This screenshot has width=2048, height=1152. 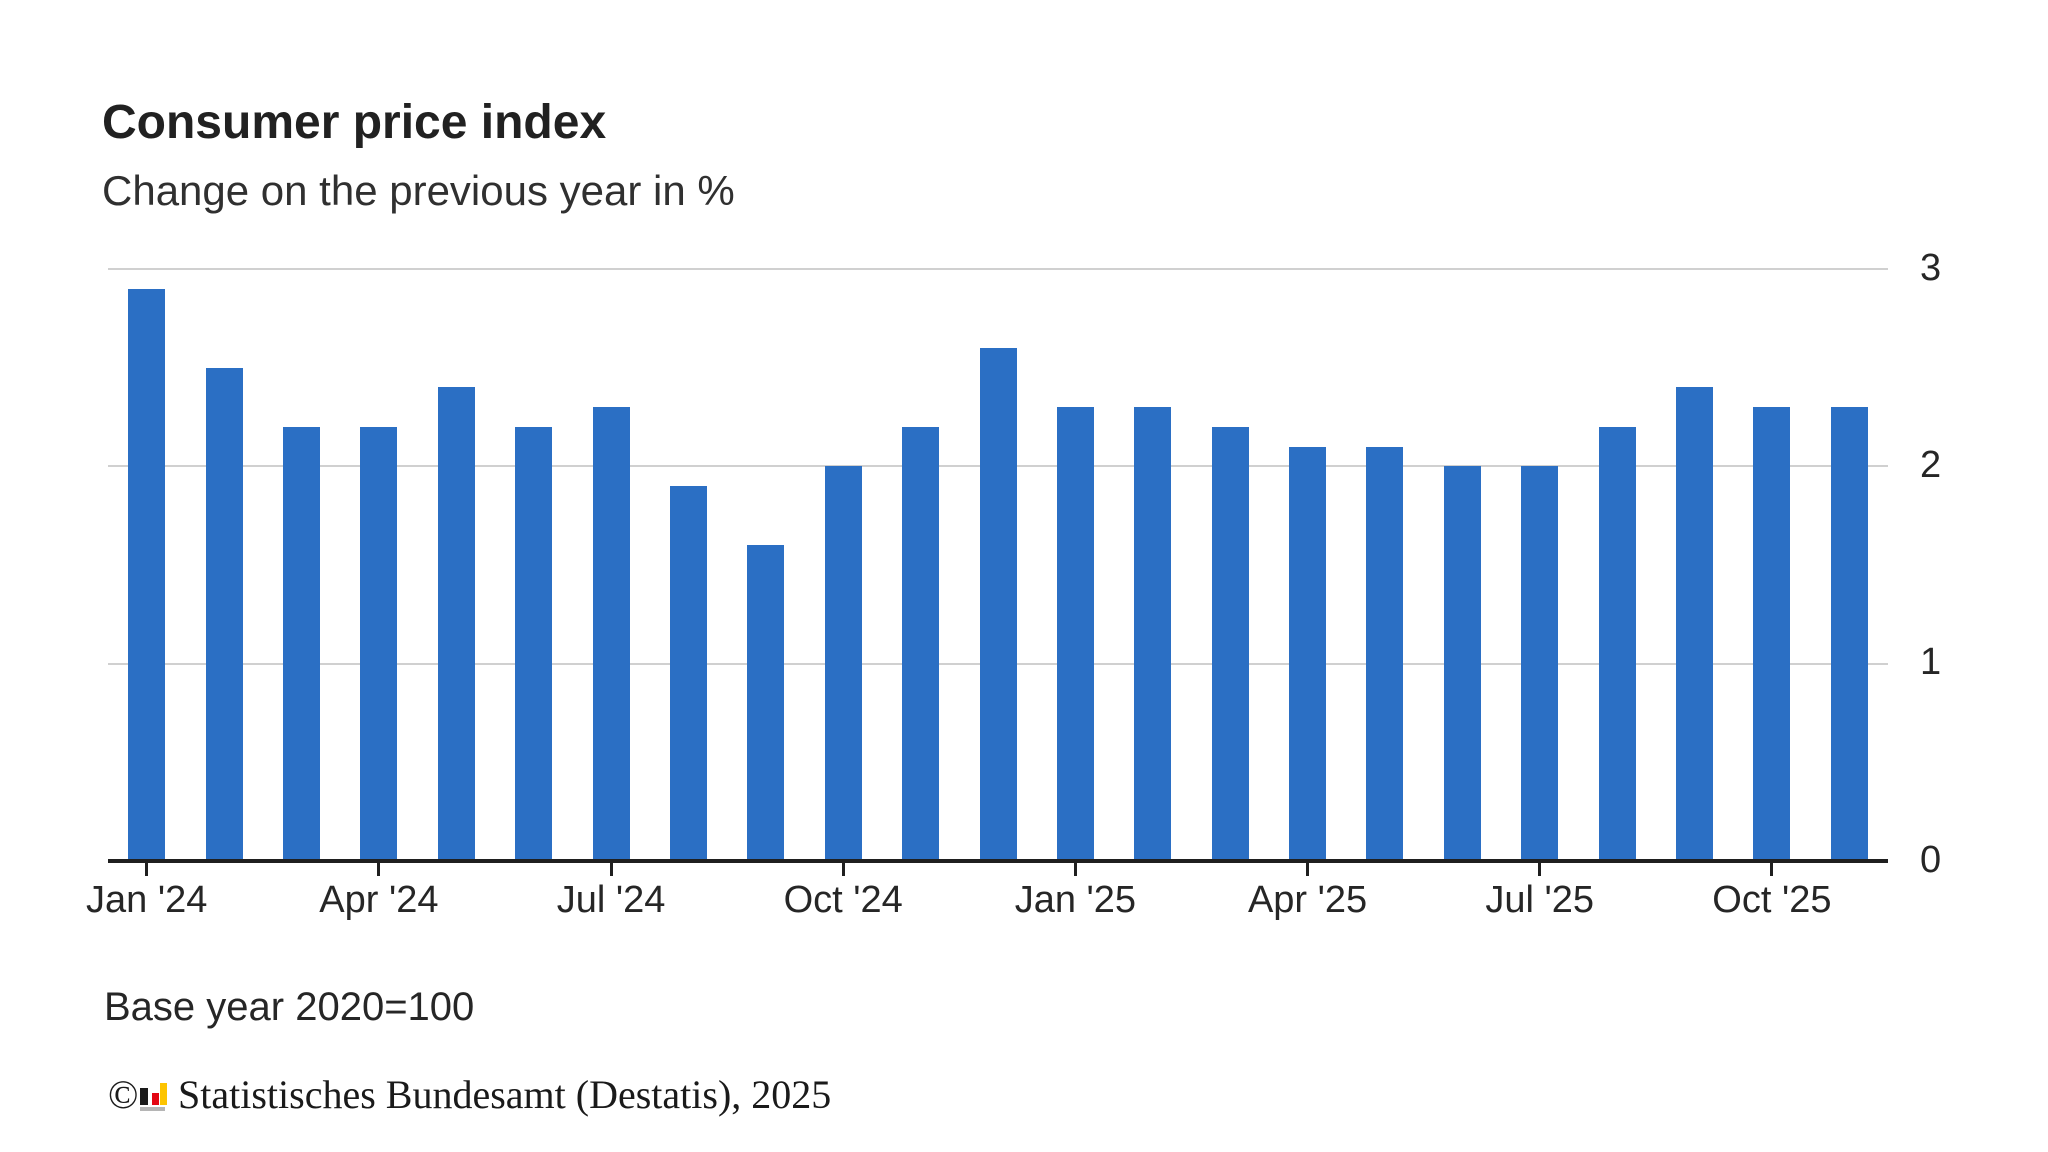 I want to click on chart-title: Consumer price index, so click(x=354, y=122).